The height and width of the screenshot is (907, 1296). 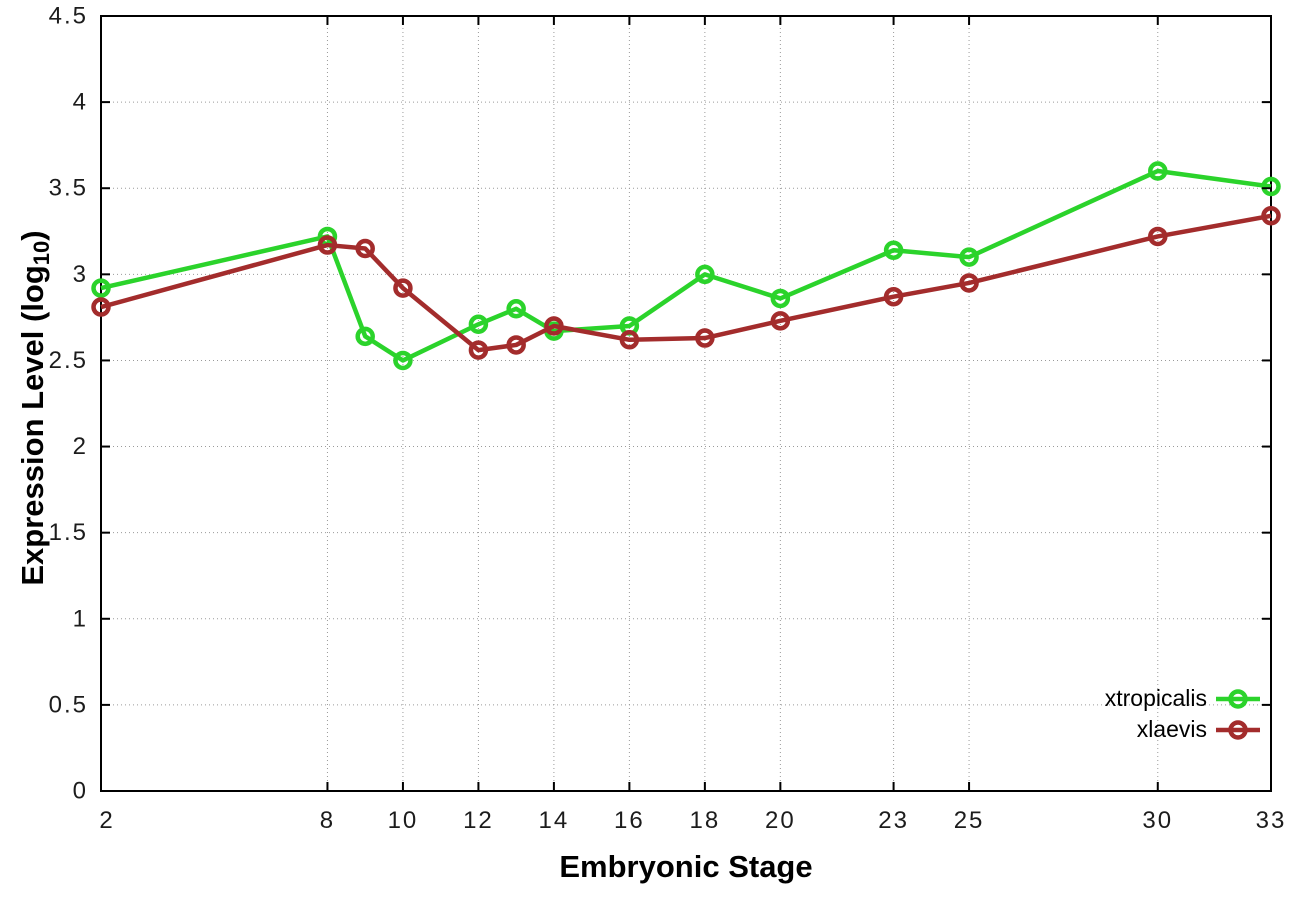 What do you see at coordinates (1157, 820) in the screenshot?
I see `x-tick-label: 30` at bounding box center [1157, 820].